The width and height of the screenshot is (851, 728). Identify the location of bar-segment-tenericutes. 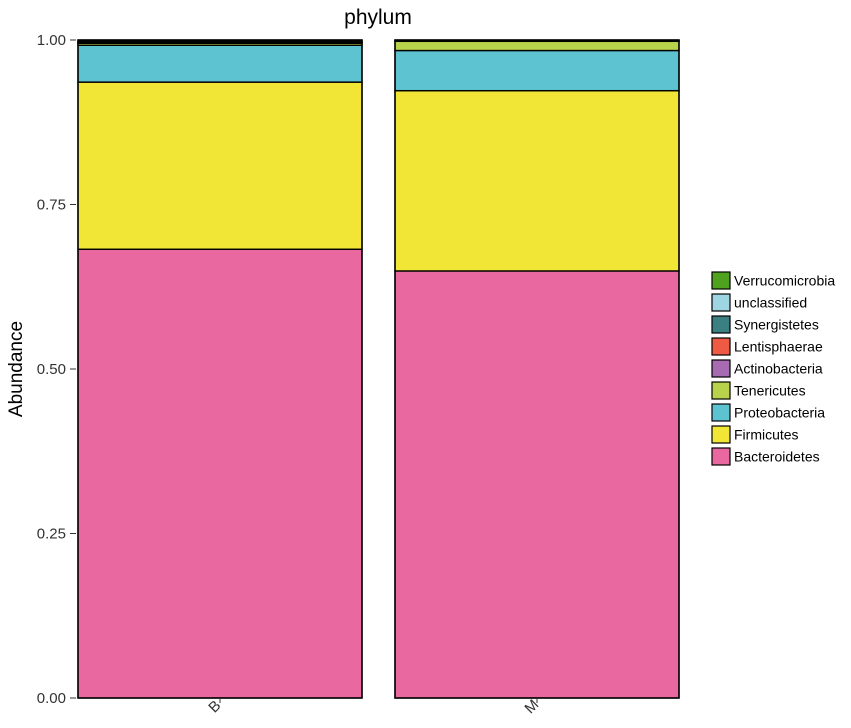
(537, 46).